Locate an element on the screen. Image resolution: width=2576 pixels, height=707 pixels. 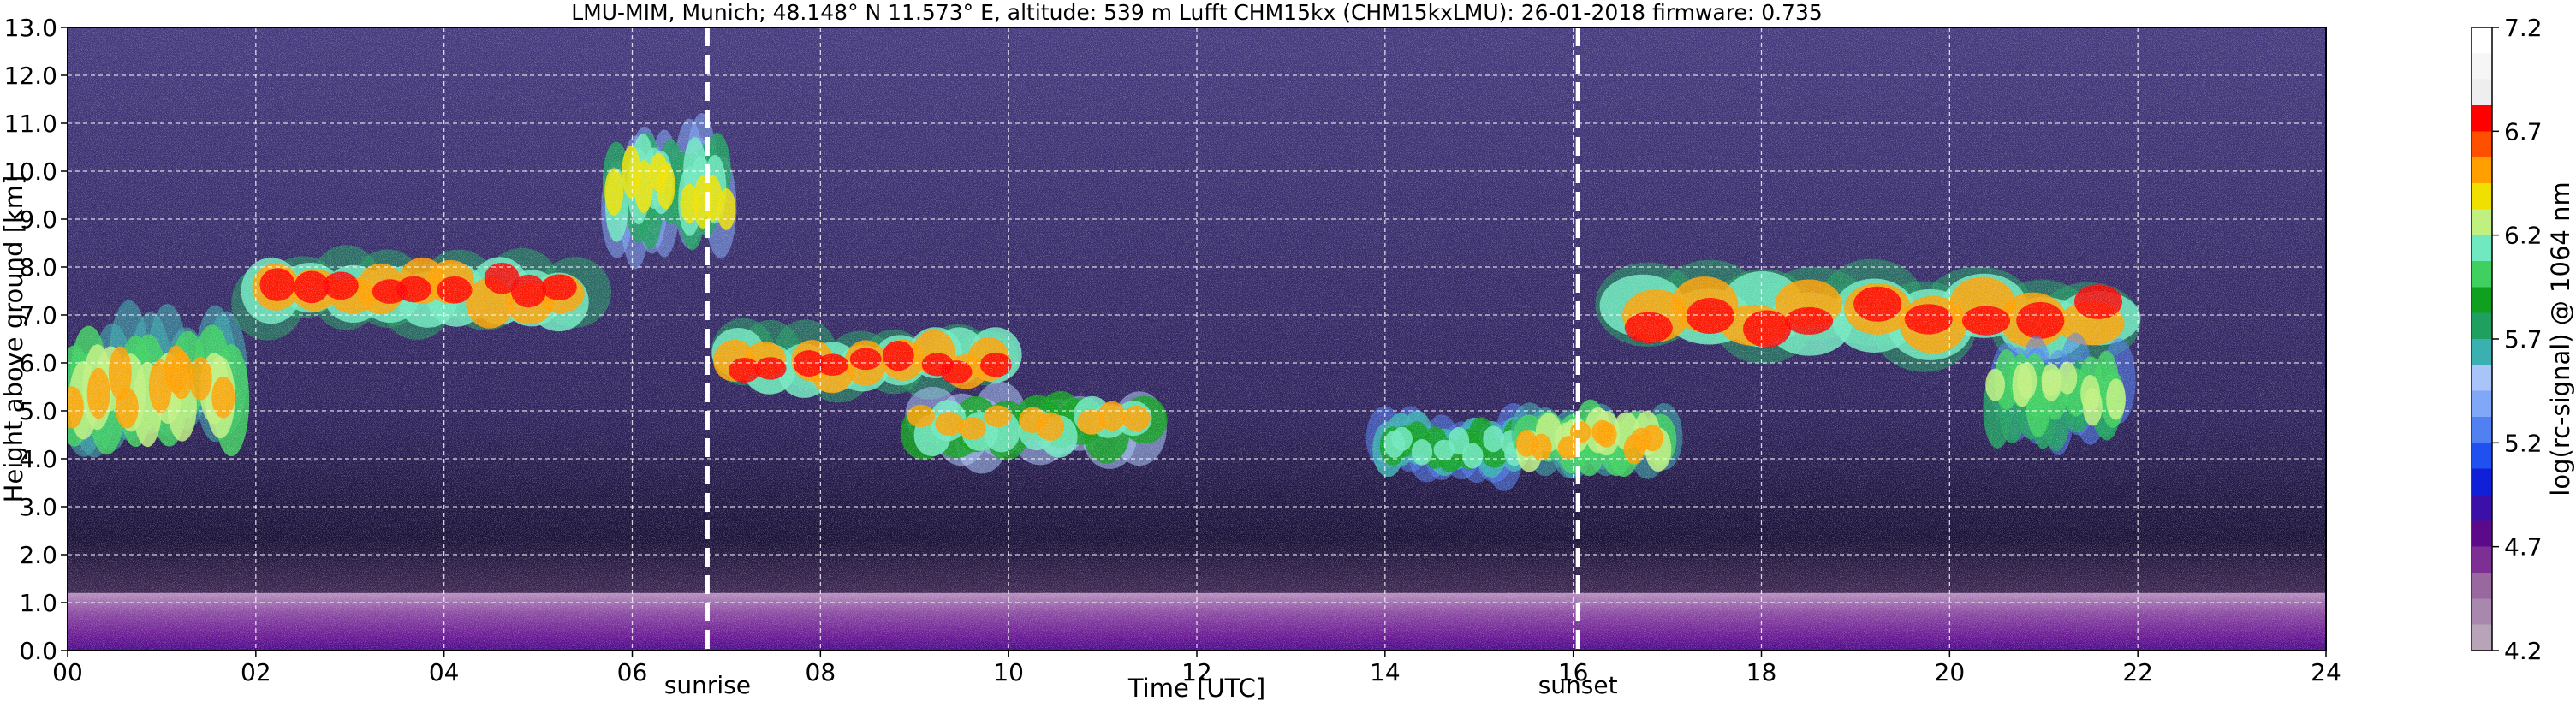
y-tick-label: 7.0 is located at coordinates (38, 315).